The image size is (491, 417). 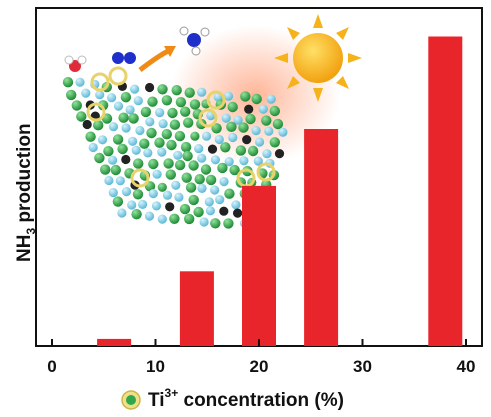 I want to click on ammonia-molecule-icon, so click(x=194, y=41).